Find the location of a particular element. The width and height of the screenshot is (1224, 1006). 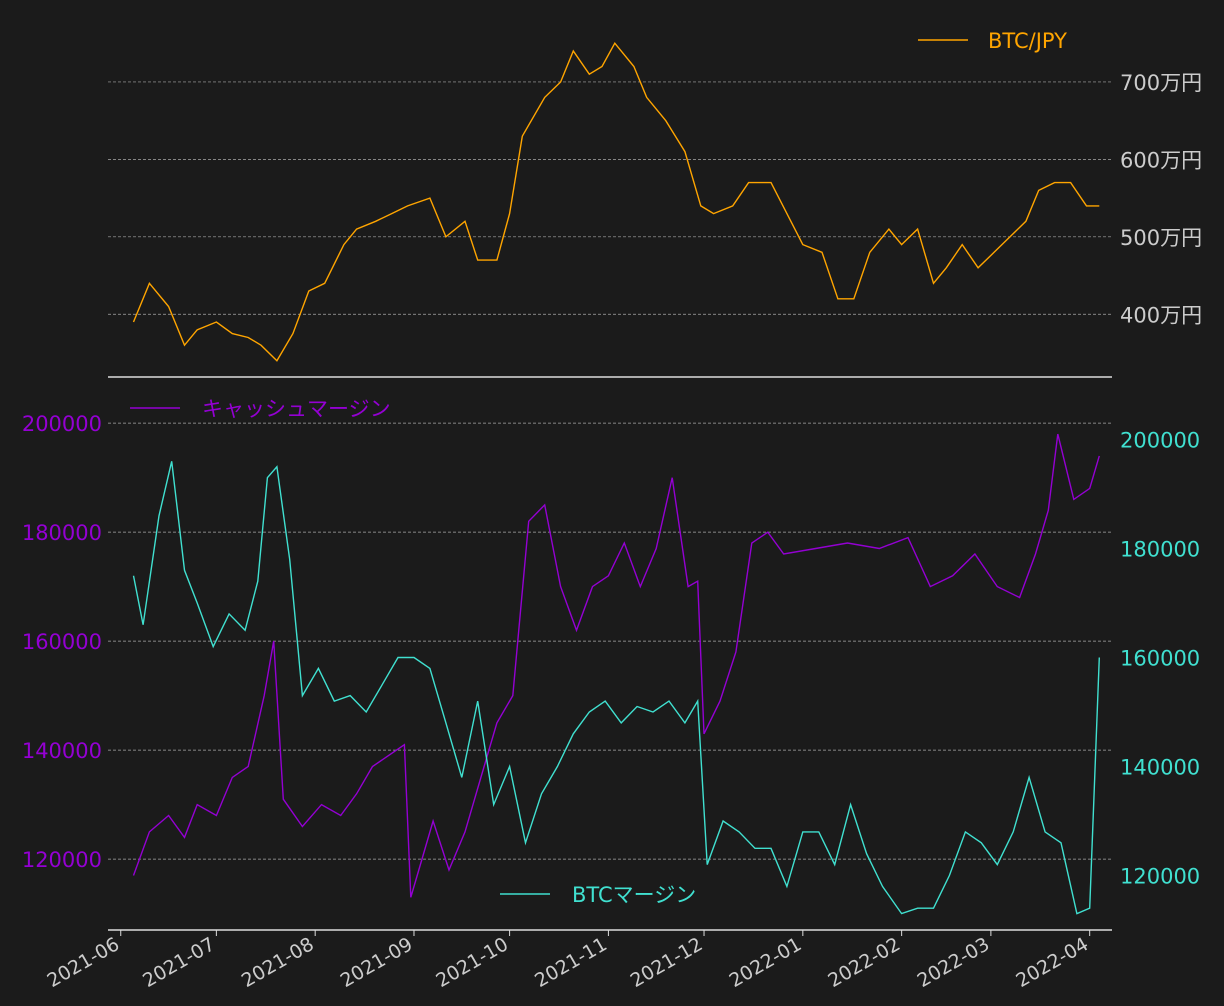

top-y-tick-label: 600万円 is located at coordinates (1161, 160).